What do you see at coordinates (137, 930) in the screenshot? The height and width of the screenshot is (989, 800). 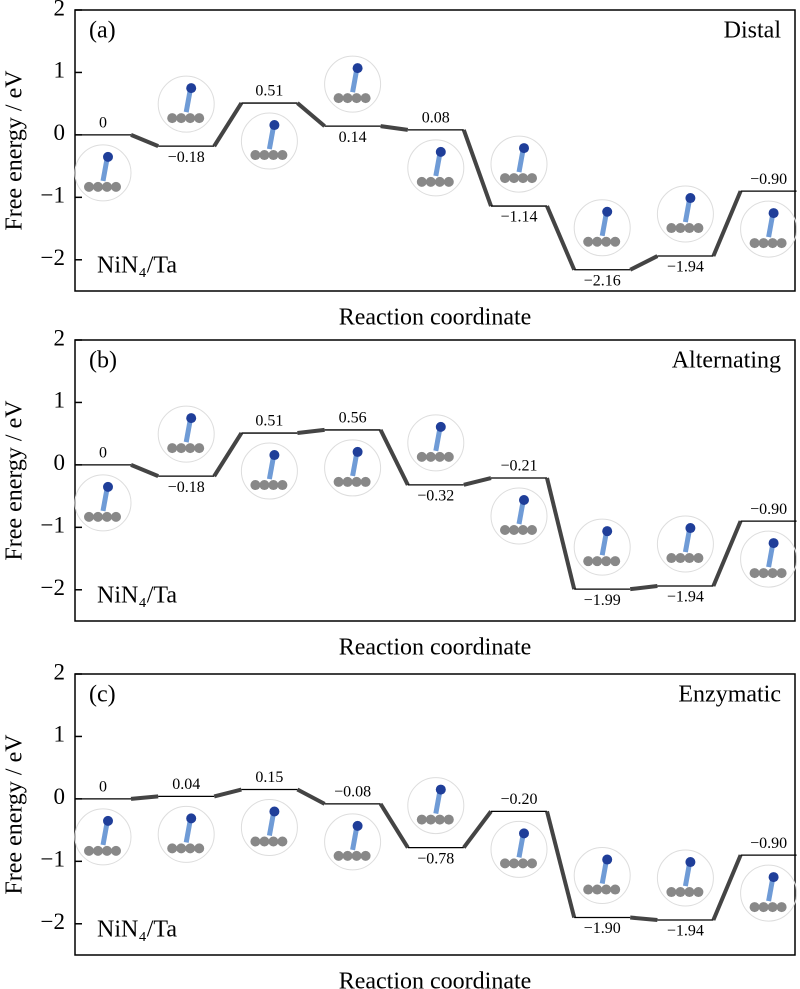 I see `catalyst-label: NiN₄/Ta` at bounding box center [137, 930].